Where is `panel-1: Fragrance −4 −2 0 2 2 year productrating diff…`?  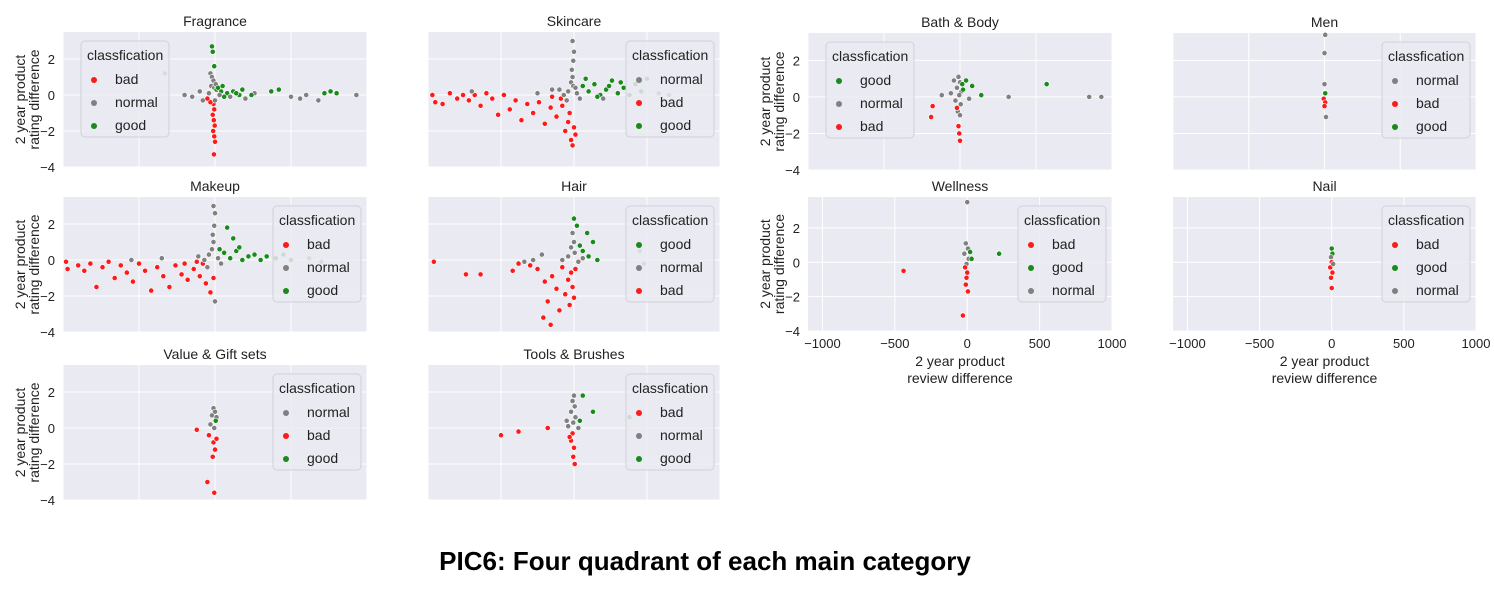 panel-1: Fragrance −4 −2 0 2 2 year productrating diff… is located at coordinates (190, 94).